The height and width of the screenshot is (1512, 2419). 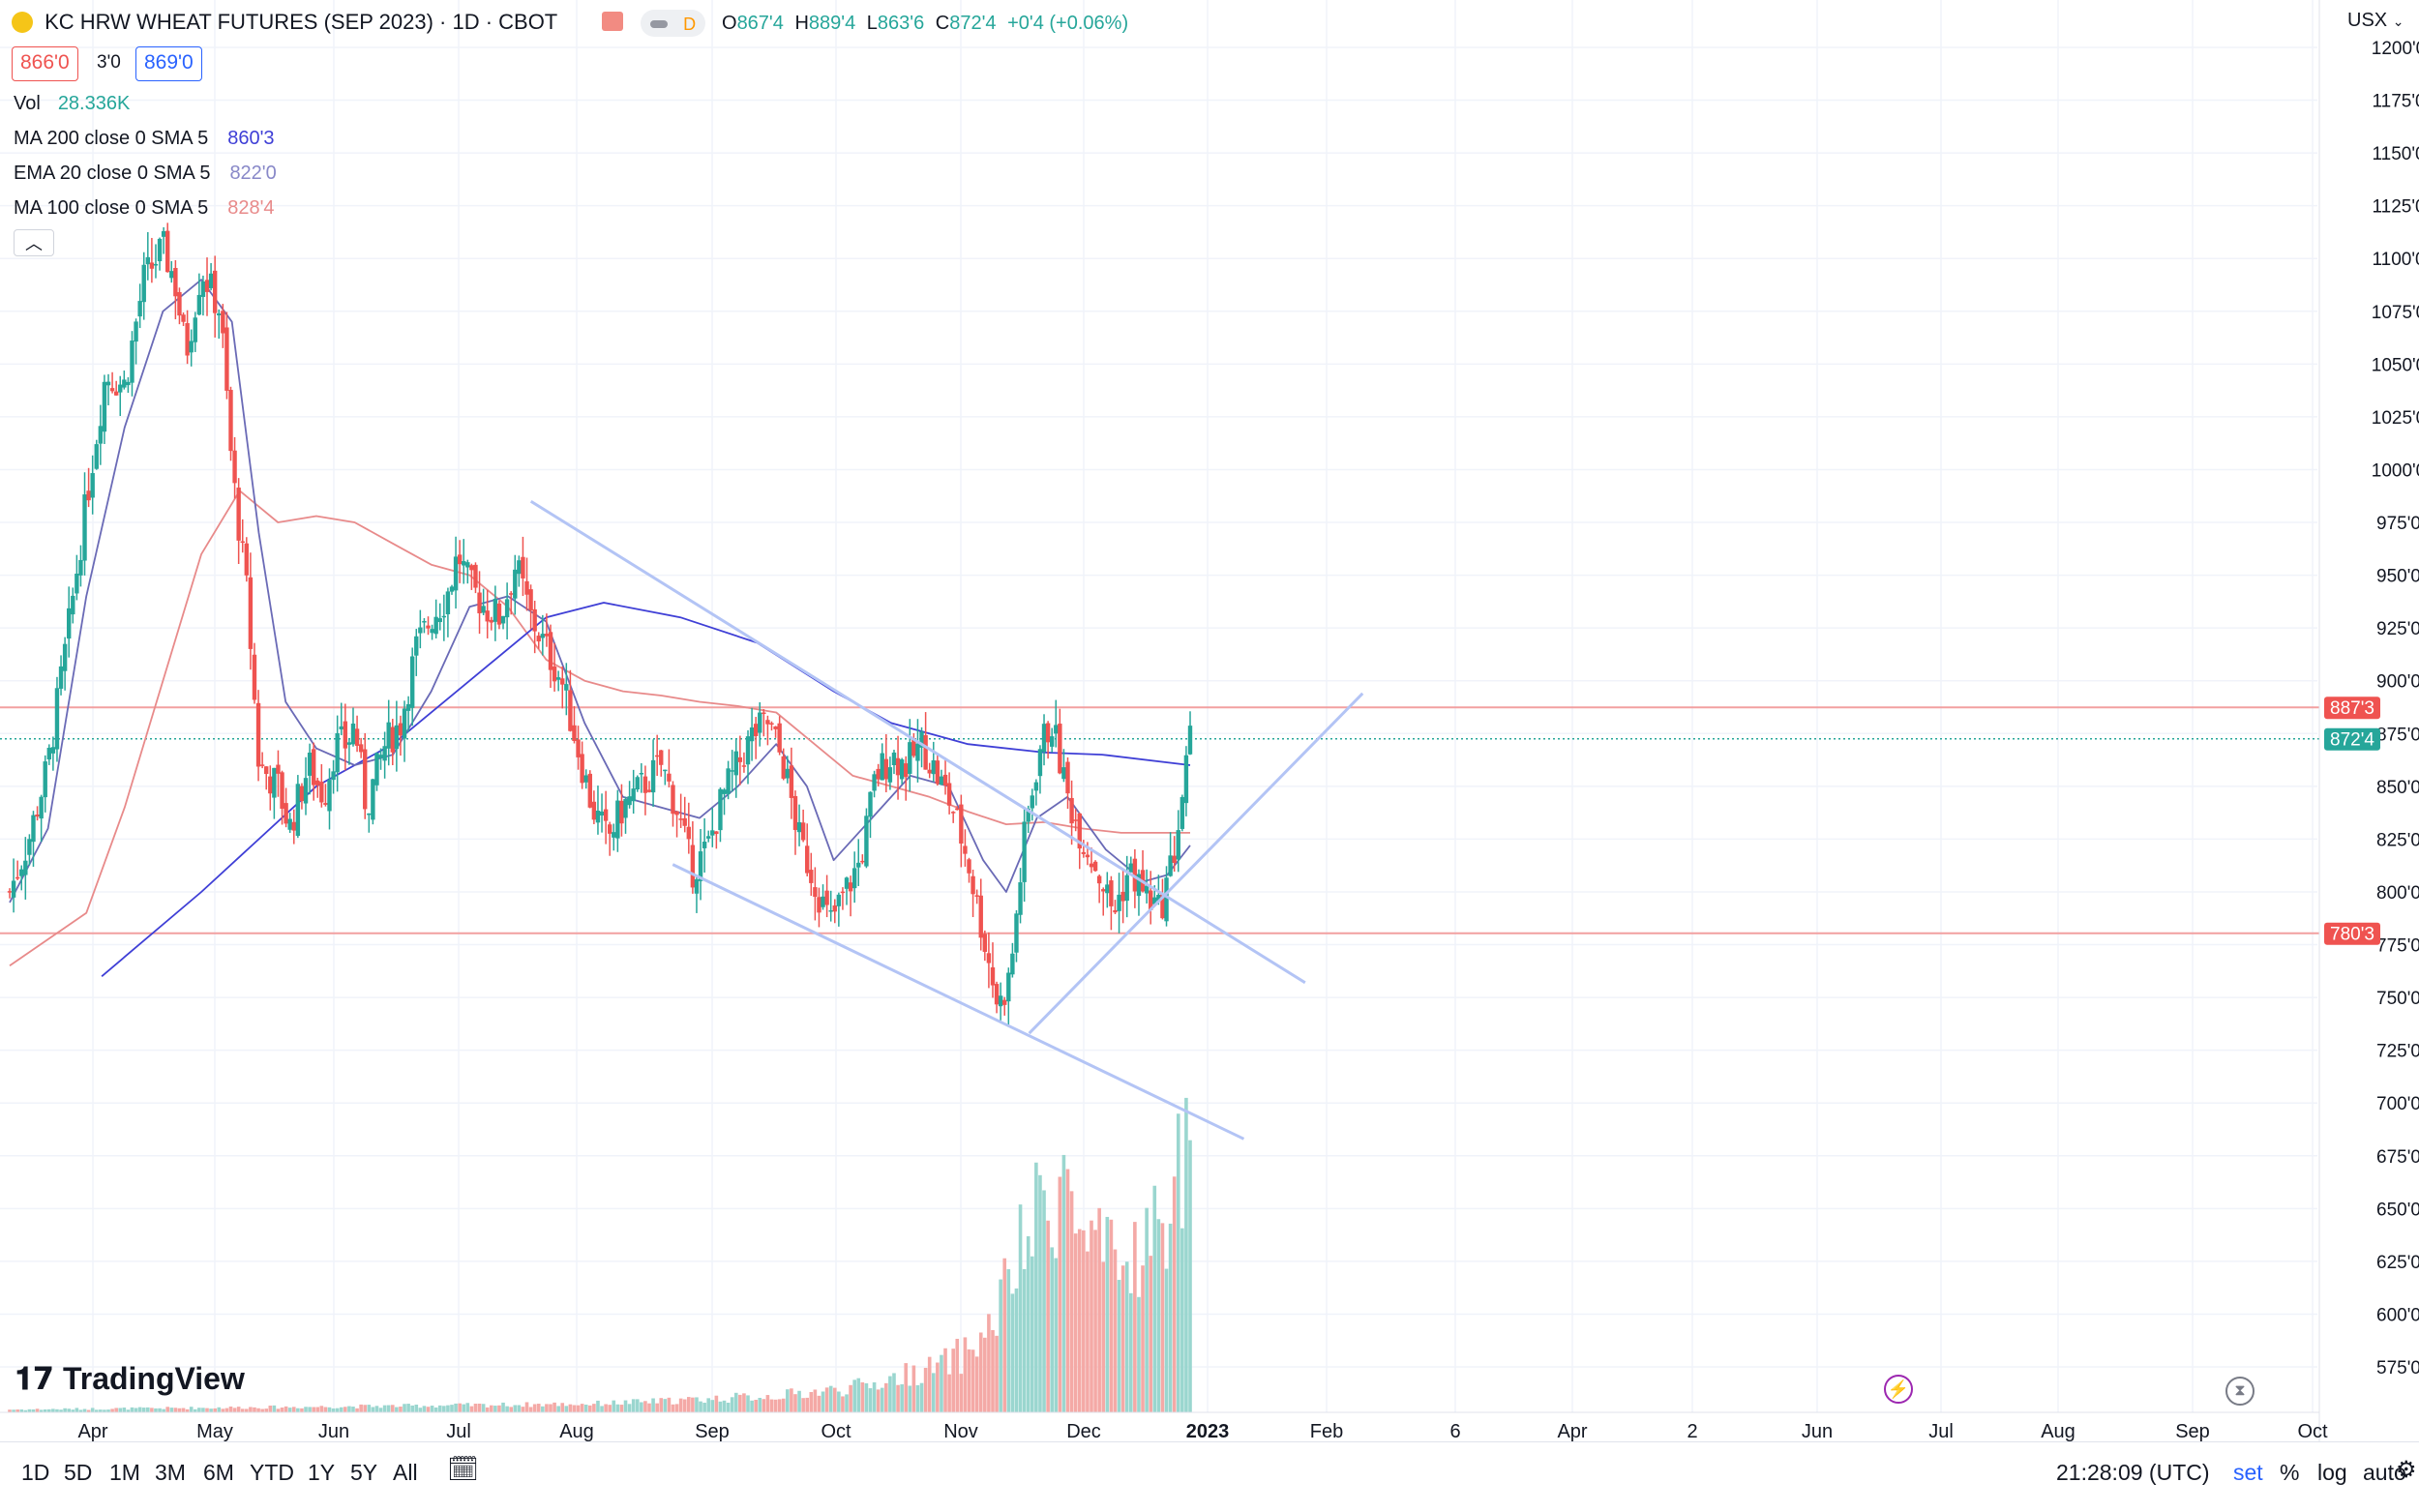 I want to click on timeframe-3m: 3M, so click(x=171, y=1472).